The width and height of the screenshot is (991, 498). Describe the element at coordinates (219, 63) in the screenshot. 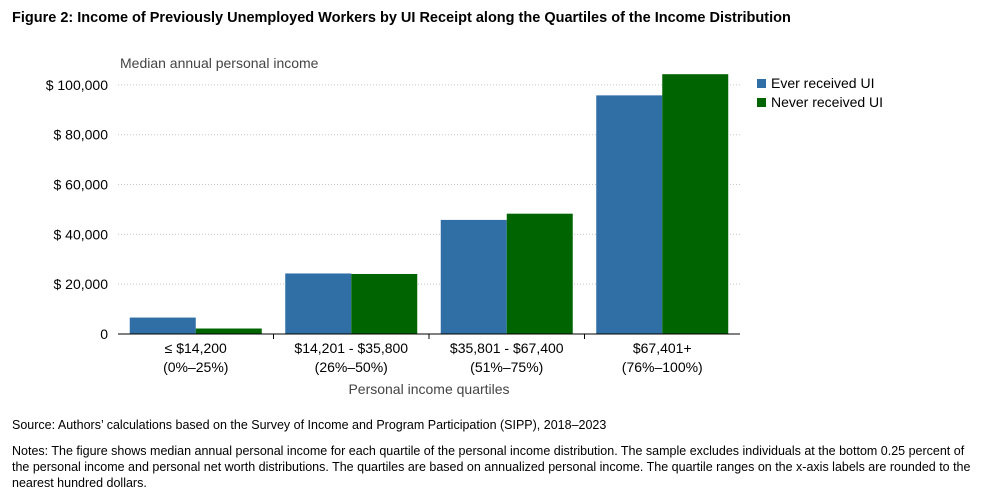

I see `y-axis-label: Median annual personal income` at that location.